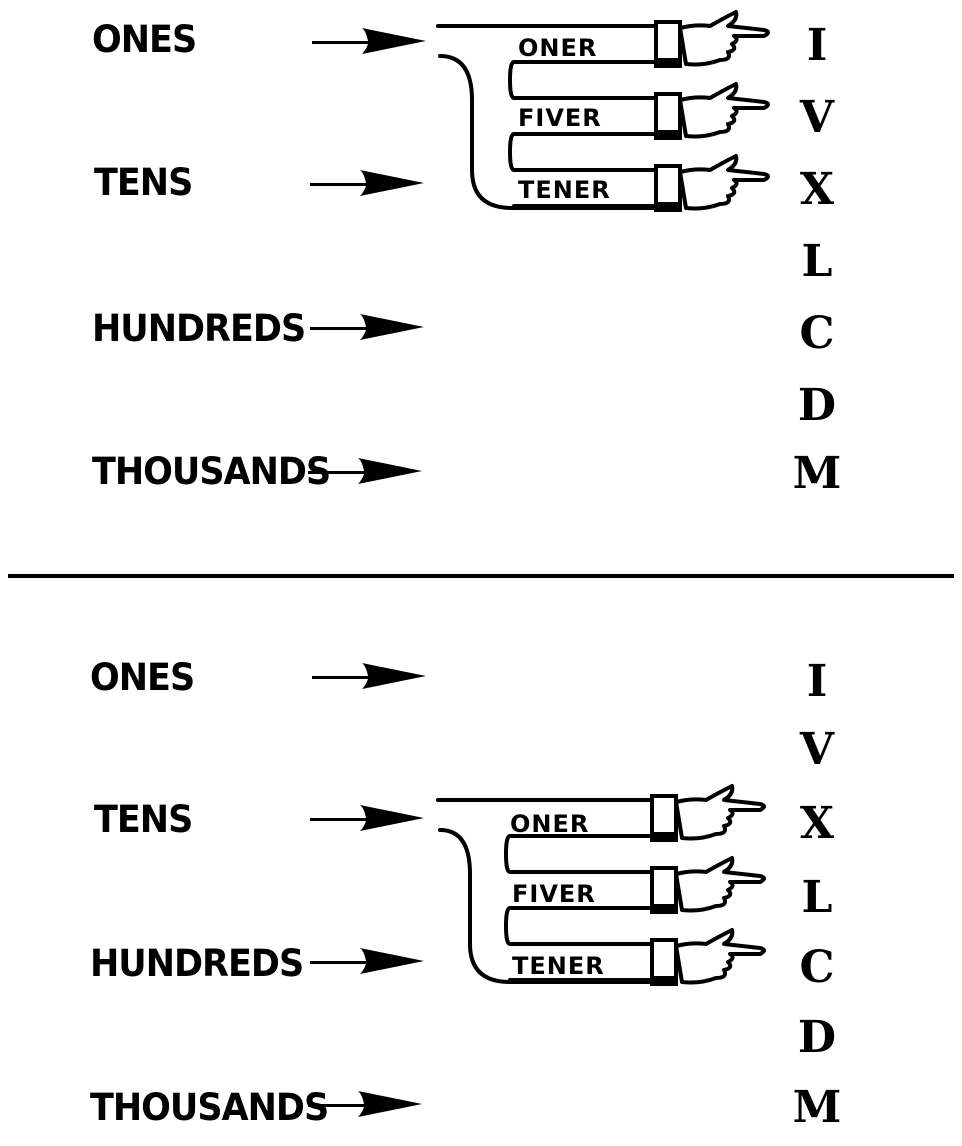 Image resolution: width=962 pixels, height=1146 pixels. I want to click on divider, so click(481, 576).